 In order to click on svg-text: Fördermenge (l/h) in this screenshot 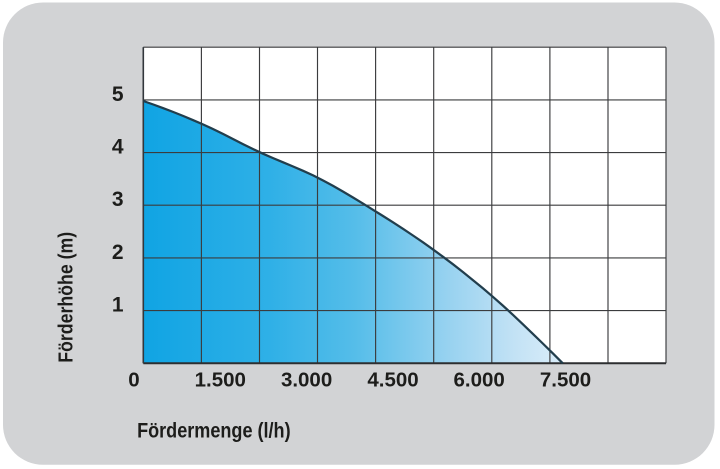, I will do `click(214, 431)`.